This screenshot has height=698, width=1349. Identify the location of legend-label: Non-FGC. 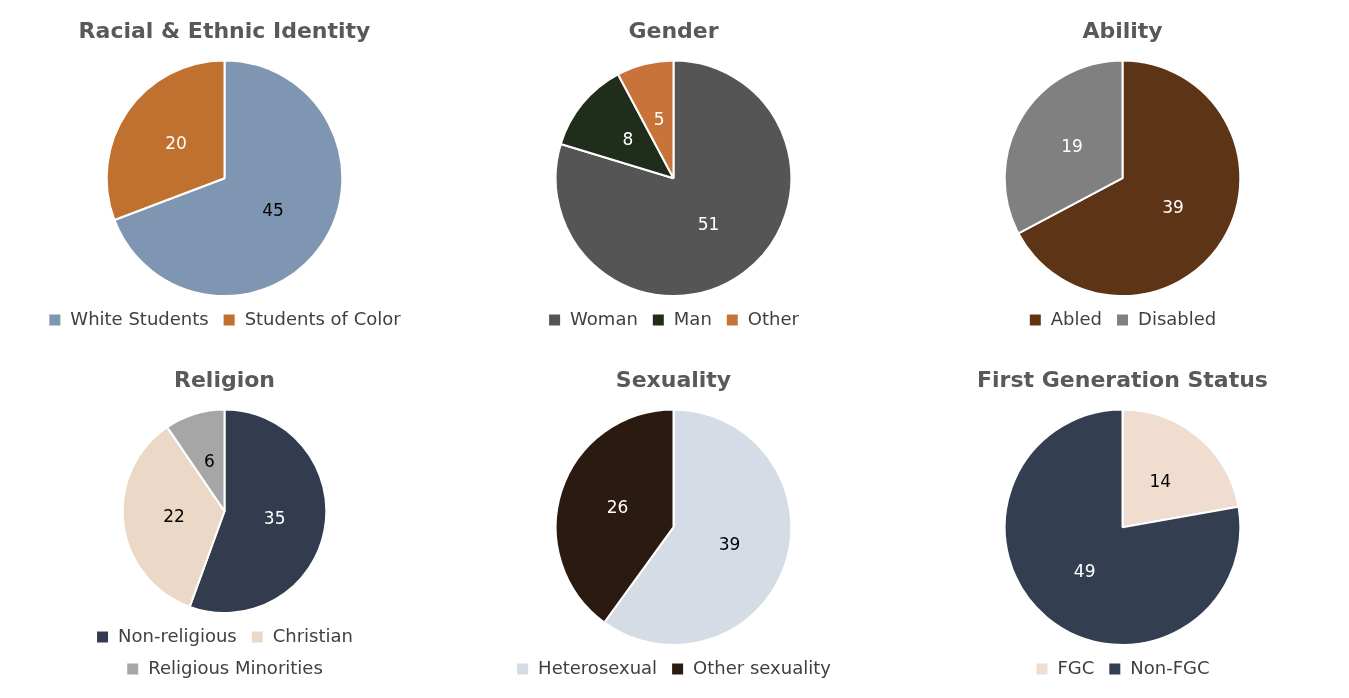
(1170, 667).